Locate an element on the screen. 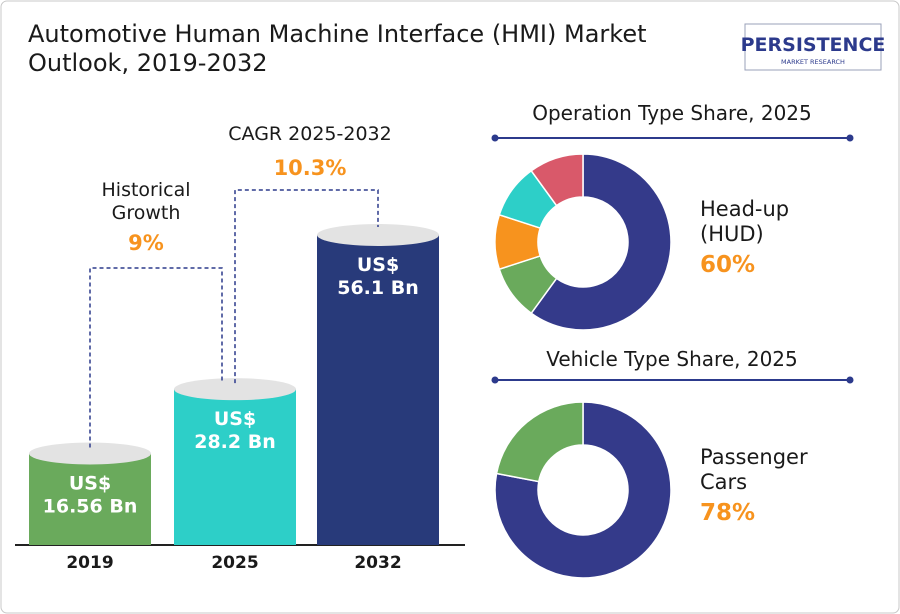 Image resolution: width=900 pixels, height=614 pixels. logo-box is located at coordinates (813, 47).